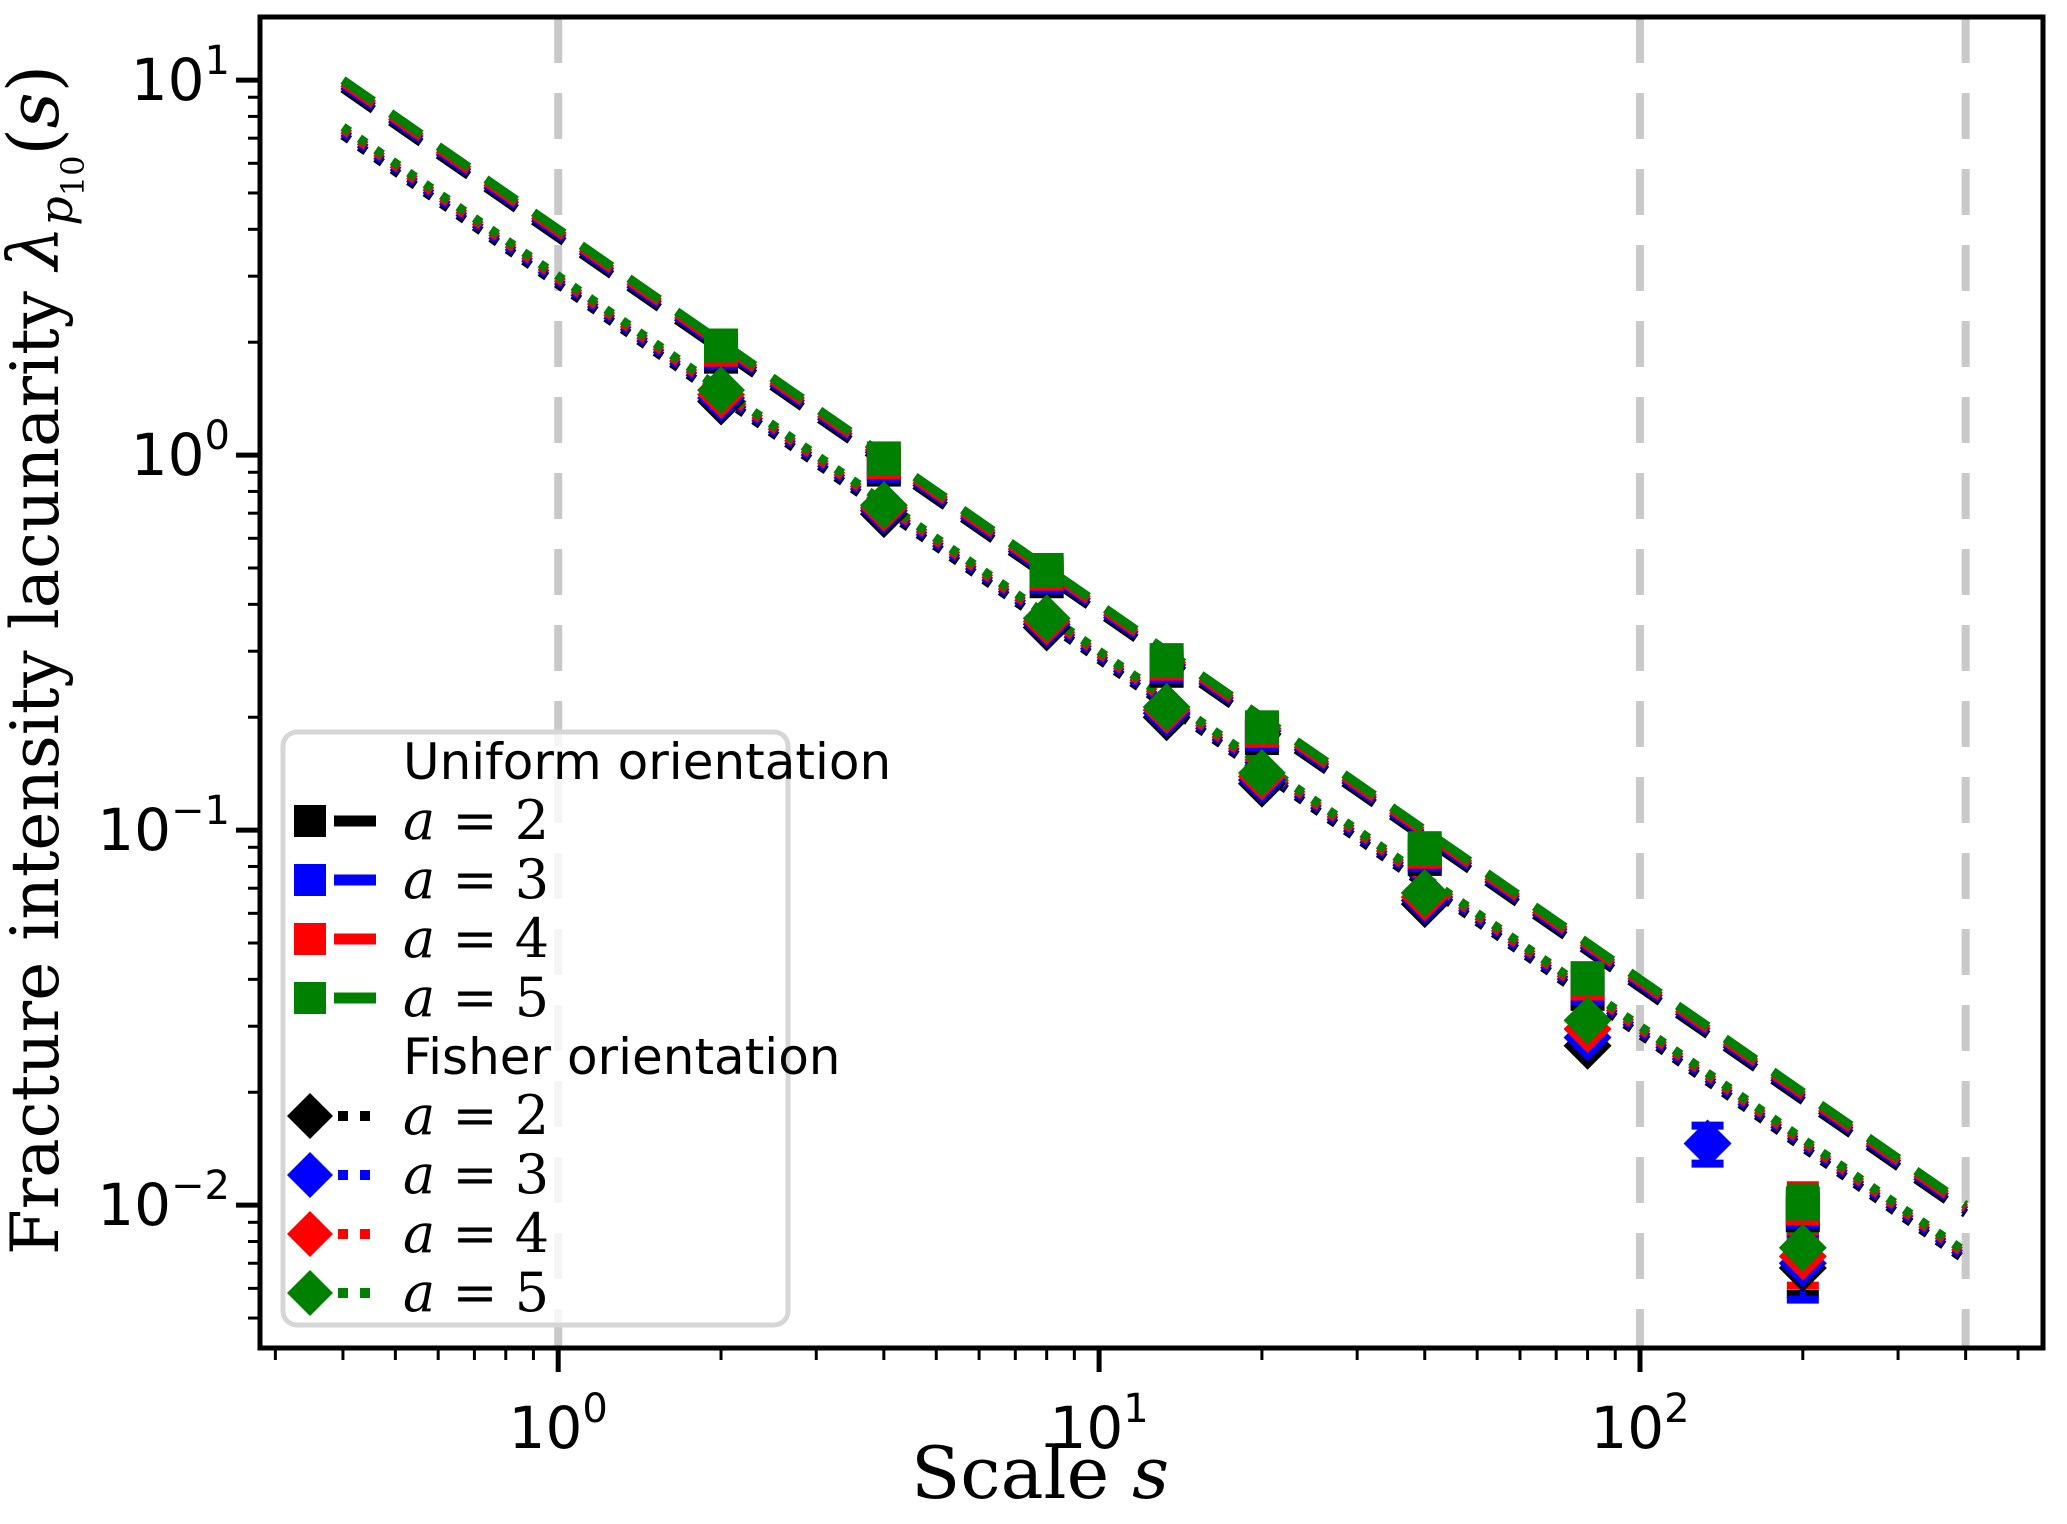 The height and width of the screenshot is (1524, 2067). Describe the element at coordinates (721, 345) in the screenshot. I see `marker-square-uniform-a5-s2` at that location.